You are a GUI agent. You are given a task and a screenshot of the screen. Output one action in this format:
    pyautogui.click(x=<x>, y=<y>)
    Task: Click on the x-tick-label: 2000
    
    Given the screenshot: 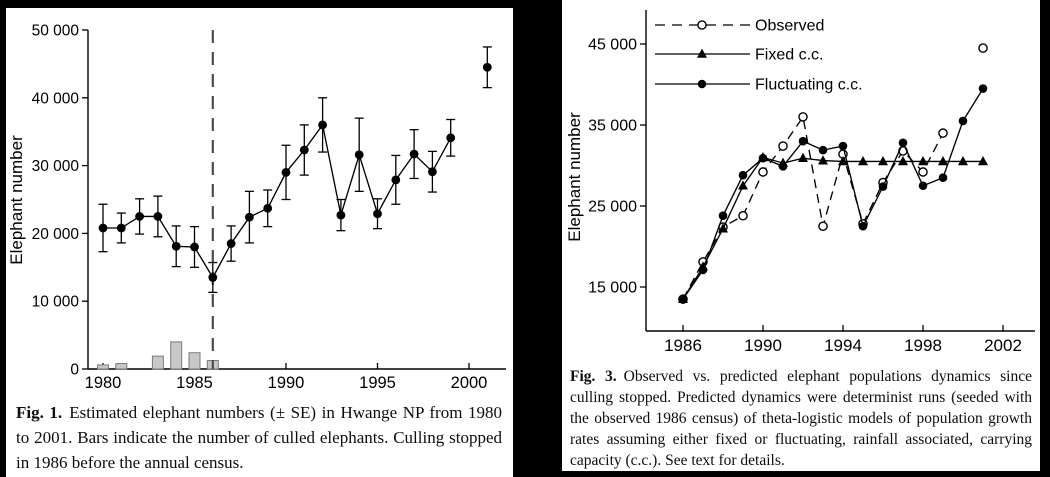 What is the action you would take?
    pyautogui.click(x=469, y=383)
    